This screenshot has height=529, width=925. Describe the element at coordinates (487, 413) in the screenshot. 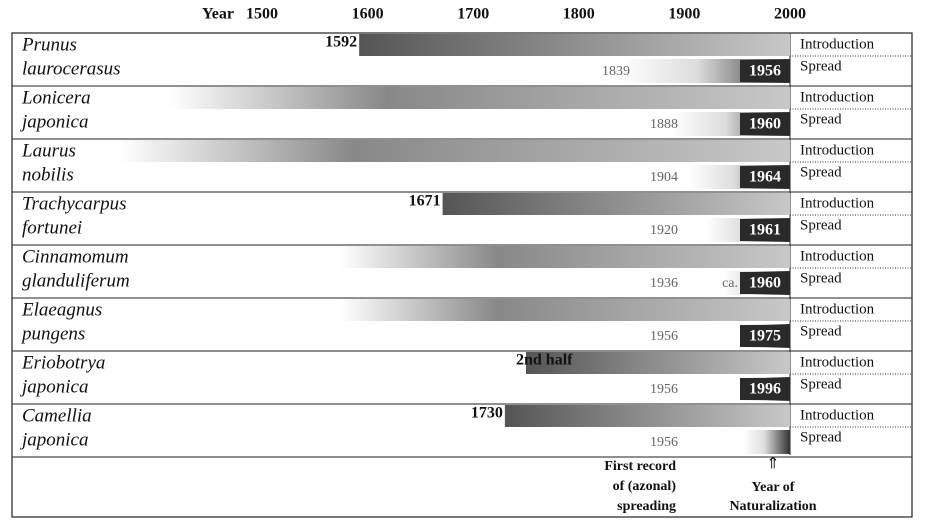

I see `introduction-label: 1730` at that location.